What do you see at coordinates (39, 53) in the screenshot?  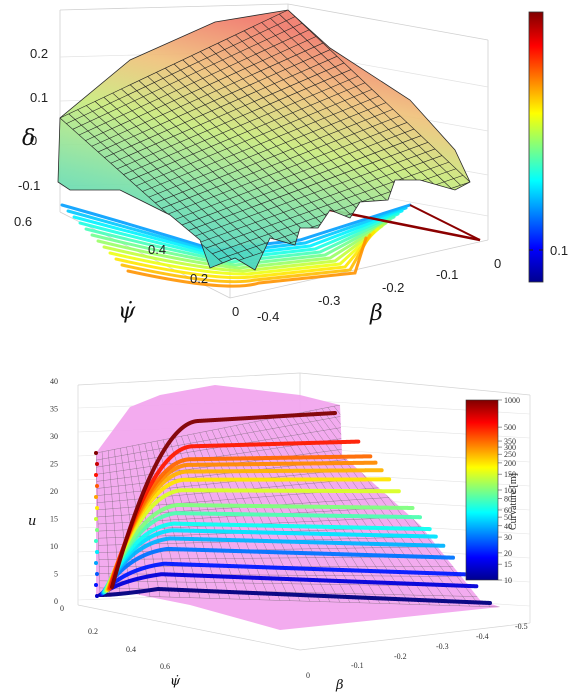 I see `z-tick-label: 0.2` at bounding box center [39, 53].